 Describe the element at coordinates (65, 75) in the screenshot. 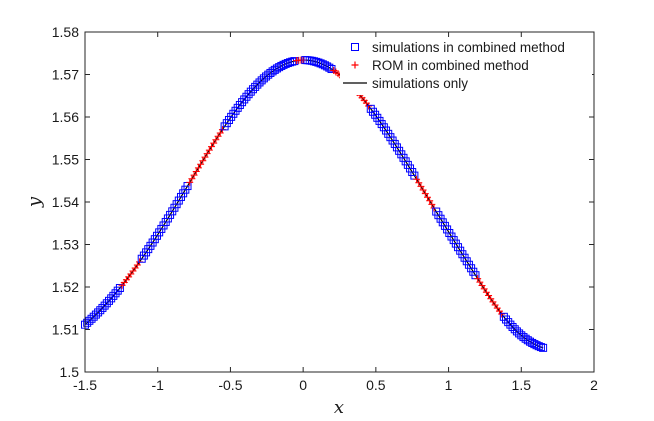

I see `y-tick-label: 1.57` at that location.